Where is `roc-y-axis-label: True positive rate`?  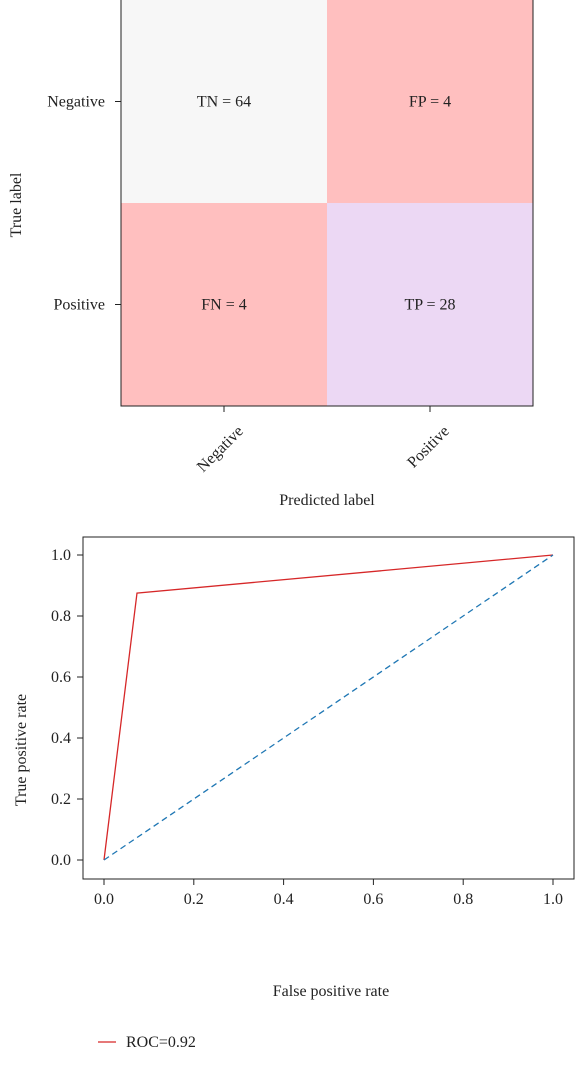
roc-y-axis-label: True positive rate is located at coordinates (21, 750).